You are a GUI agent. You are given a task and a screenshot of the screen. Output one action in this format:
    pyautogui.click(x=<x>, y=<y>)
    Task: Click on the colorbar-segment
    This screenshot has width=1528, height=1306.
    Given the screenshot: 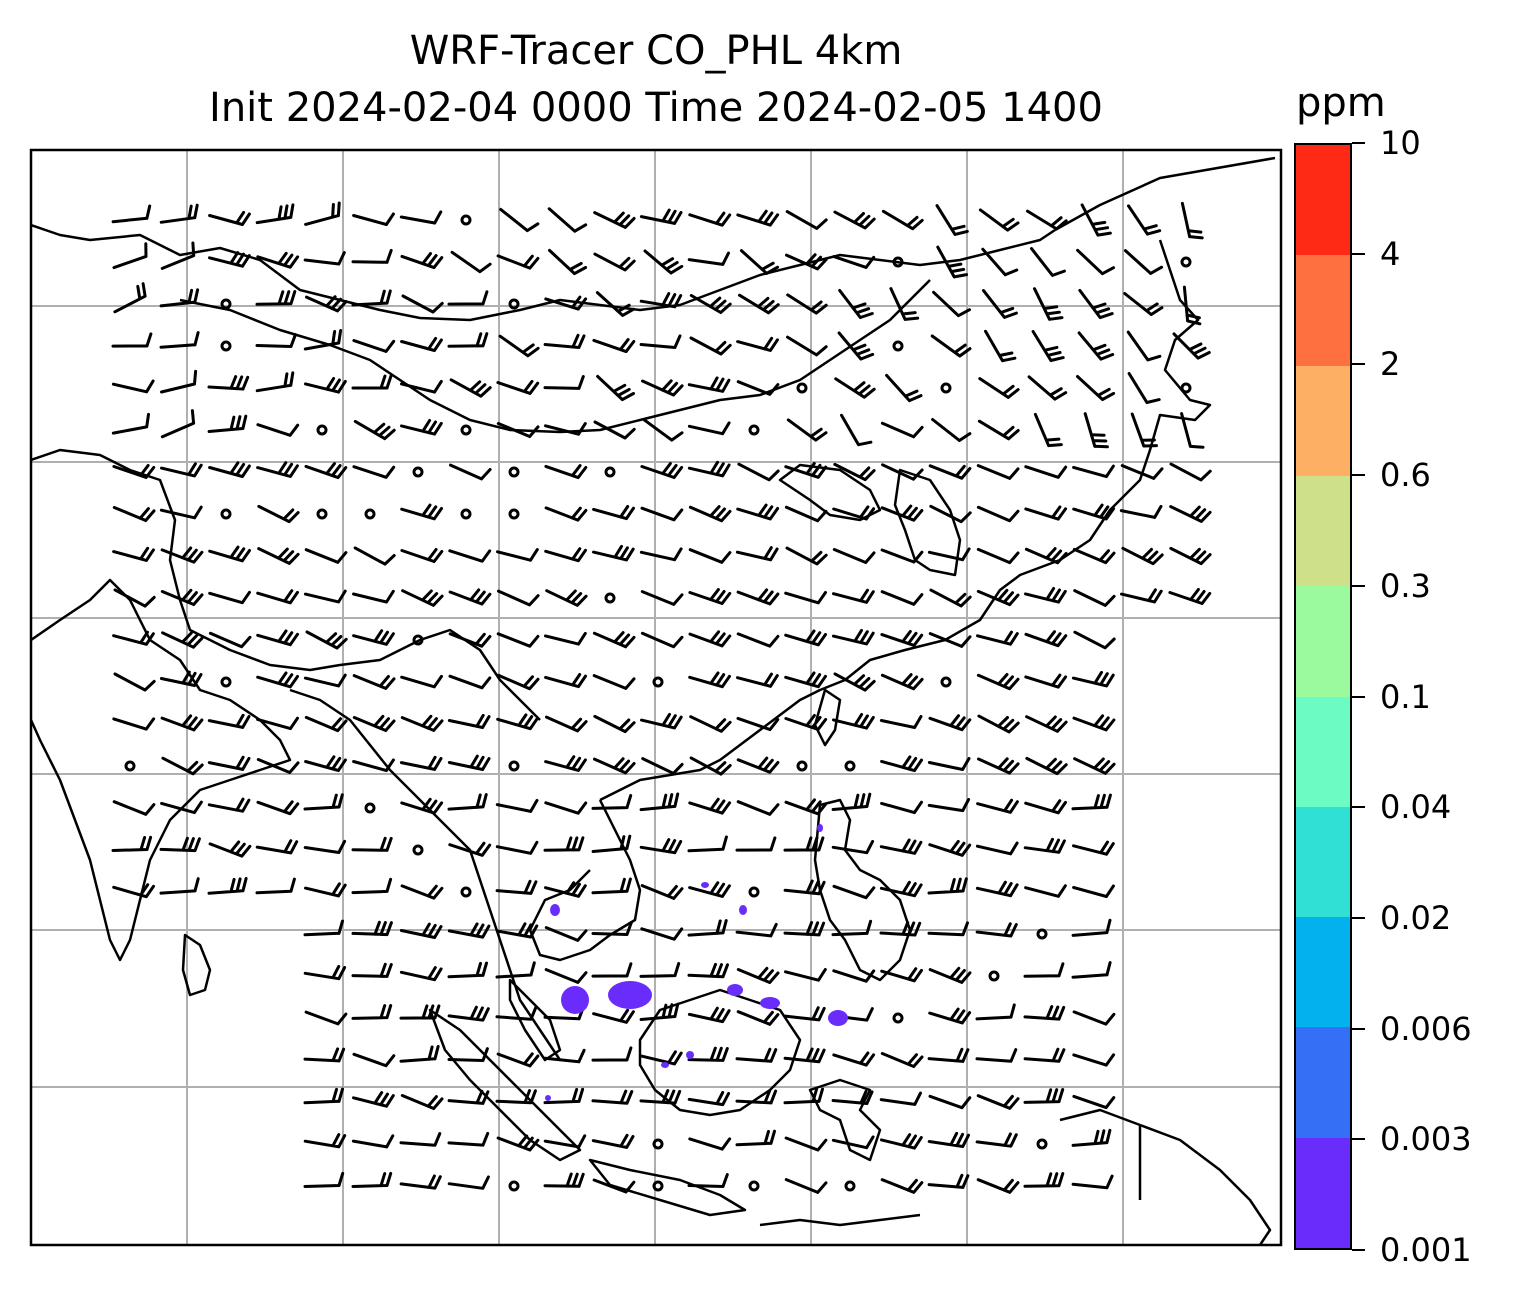 What is the action you would take?
    pyautogui.click(x=1323, y=862)
    